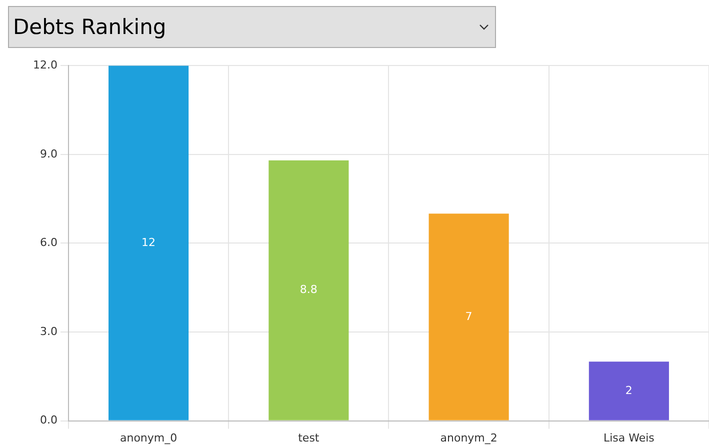  What do you see at coordinates (49, 243) in the screenshot?
I see `y-tick-label: 6.0` at bounding box center [49, 243].